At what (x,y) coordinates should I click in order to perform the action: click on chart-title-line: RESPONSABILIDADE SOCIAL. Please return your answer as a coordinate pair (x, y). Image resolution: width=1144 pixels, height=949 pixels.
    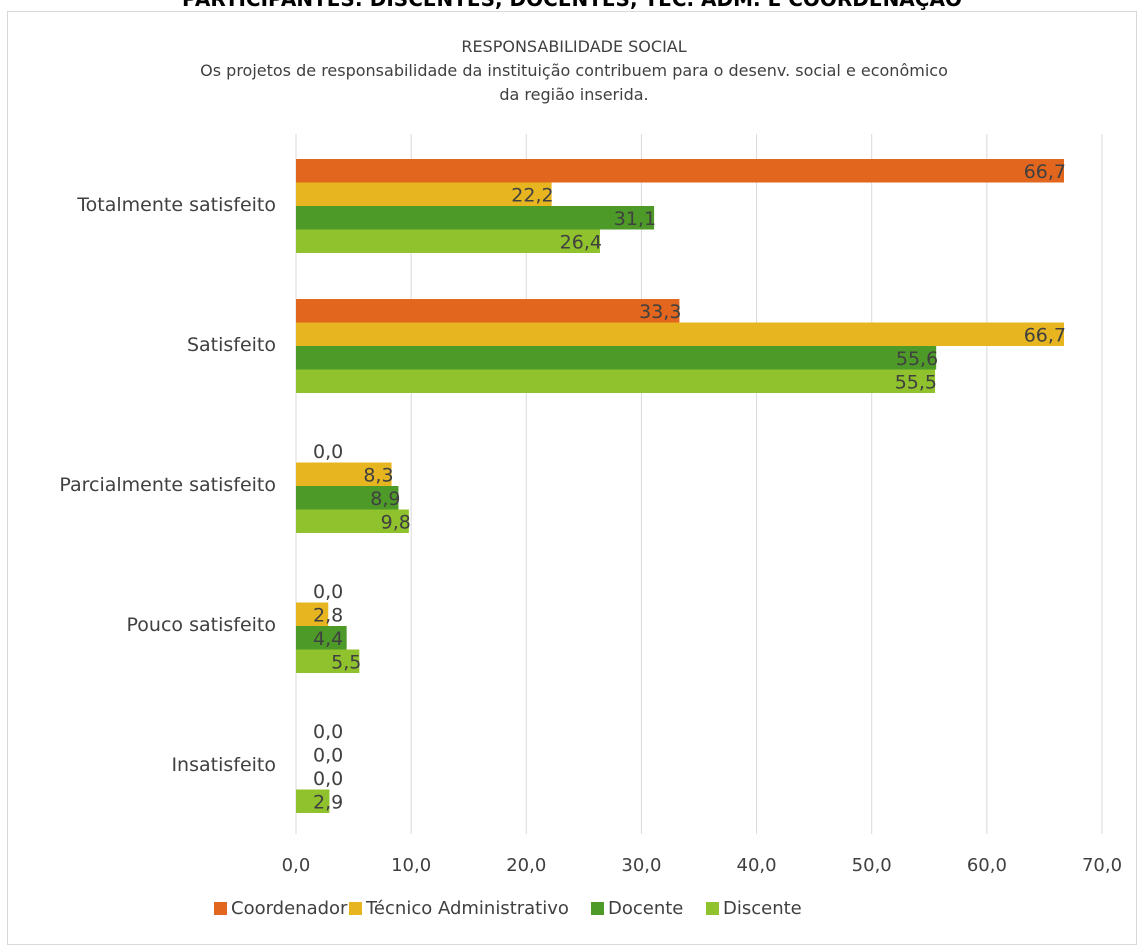
    Looking at the image, I should click on (573, 46).